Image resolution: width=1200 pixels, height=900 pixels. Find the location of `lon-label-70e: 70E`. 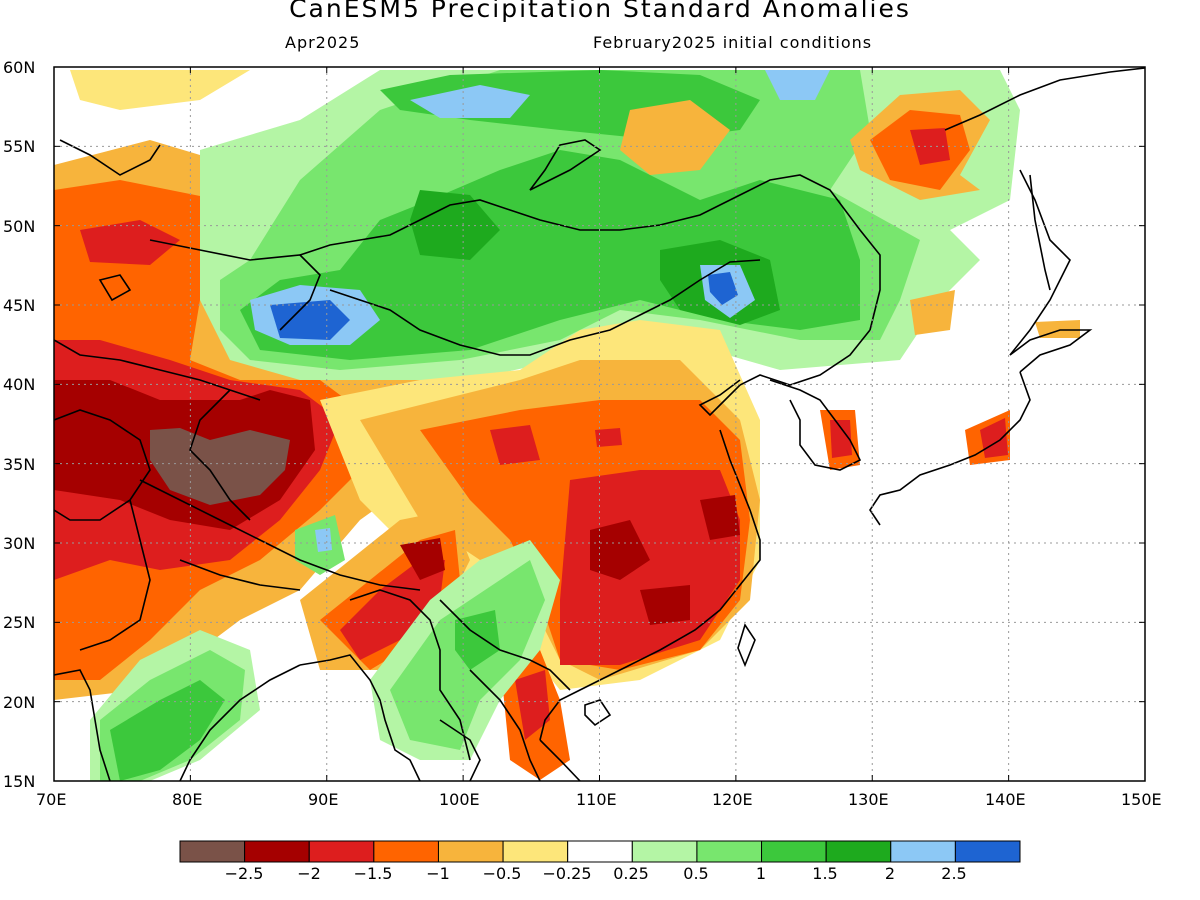

lon-label-70e: 70E is located at coordinates (51, 799).